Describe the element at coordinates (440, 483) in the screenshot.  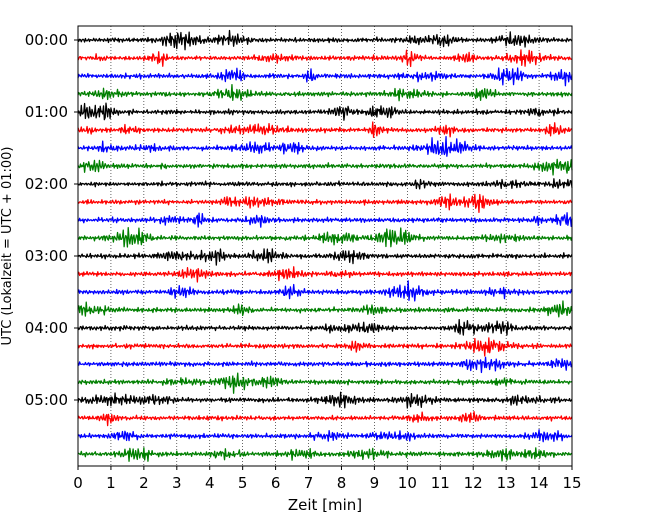
I see `x-tick-label-11: 11` at that location.